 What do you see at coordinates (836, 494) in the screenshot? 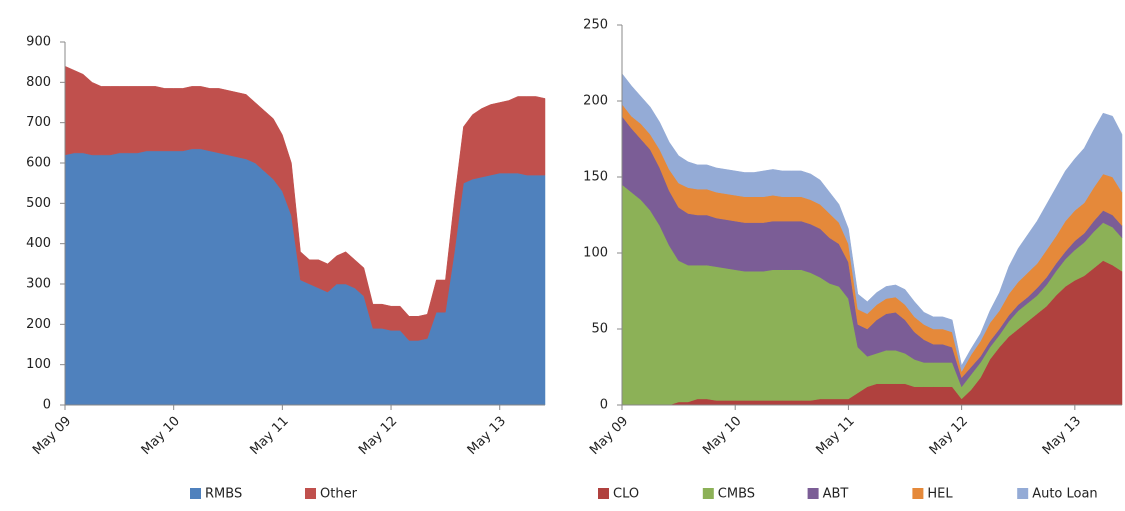
I see `legend-label: ABT` at bounding box center [836, 494].